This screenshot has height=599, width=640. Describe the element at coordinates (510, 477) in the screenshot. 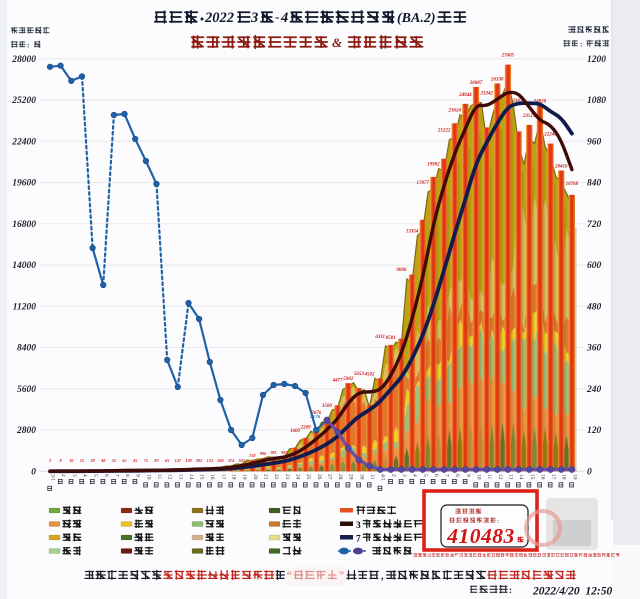

I see `svg-text: 13` at that location.